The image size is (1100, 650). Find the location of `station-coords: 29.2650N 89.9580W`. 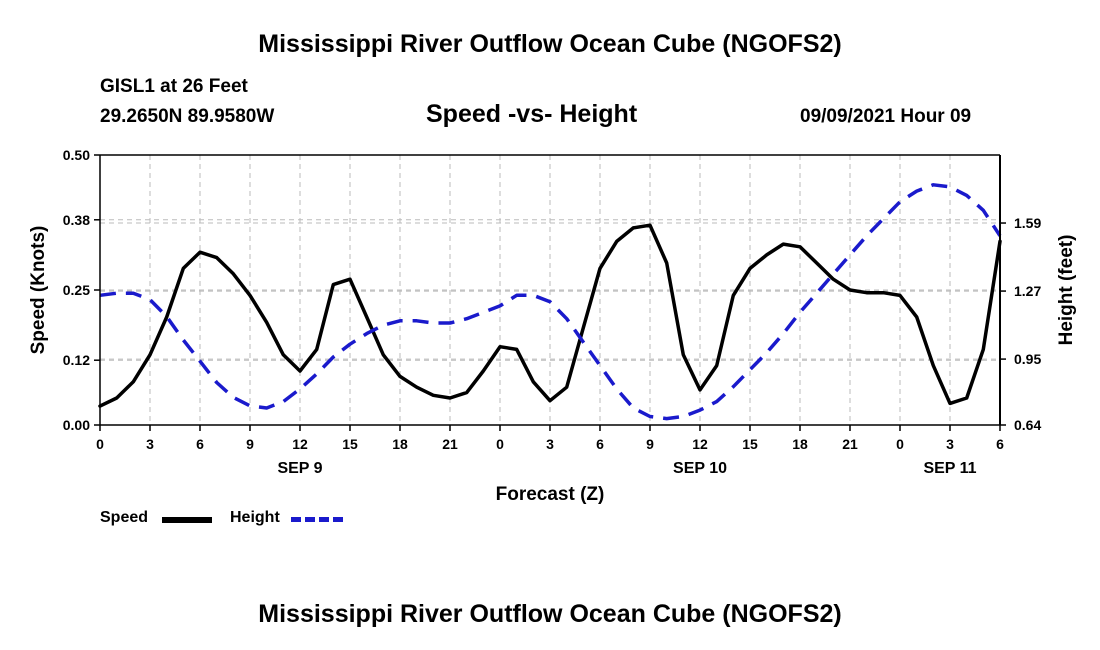

station-coords: 29.2650N 89.9580W is located at coordinates (187, 116).